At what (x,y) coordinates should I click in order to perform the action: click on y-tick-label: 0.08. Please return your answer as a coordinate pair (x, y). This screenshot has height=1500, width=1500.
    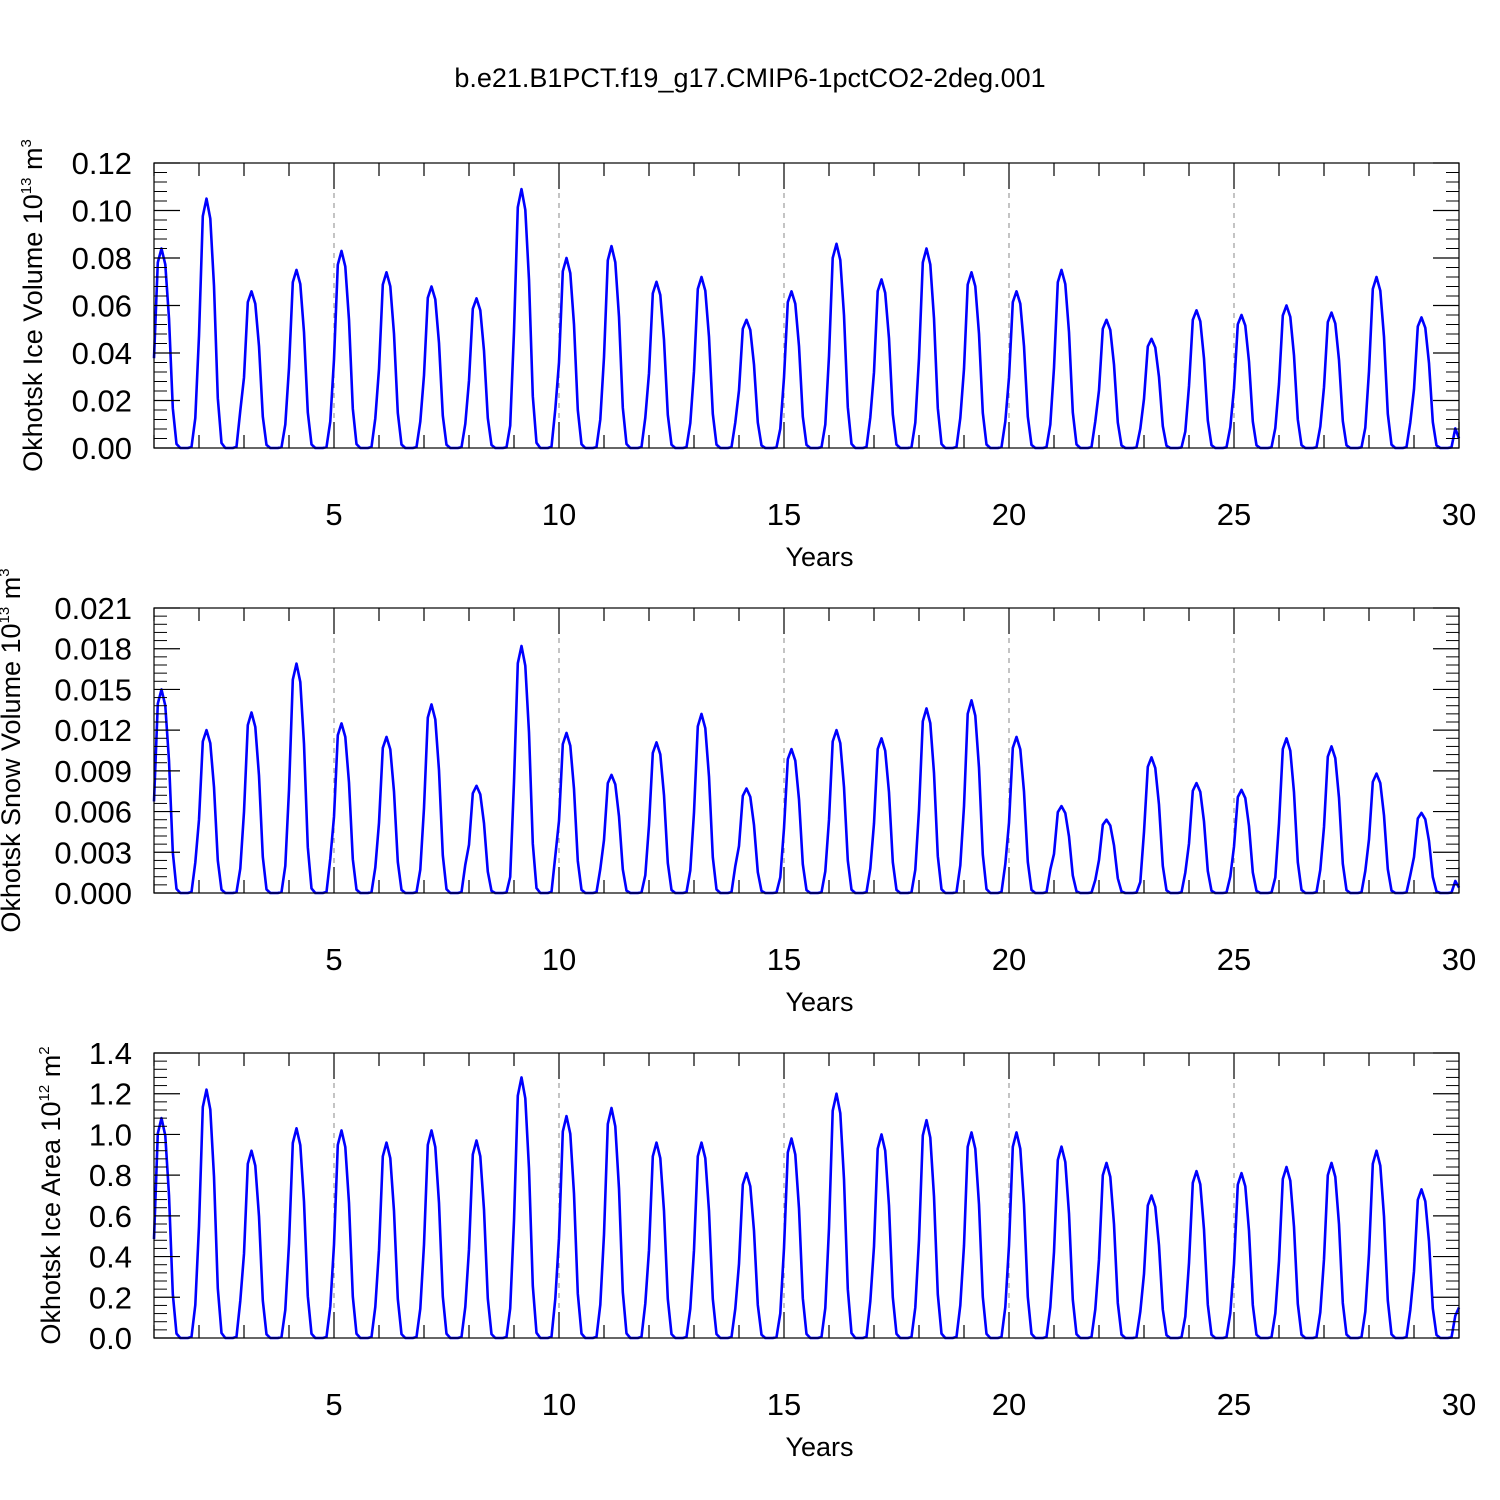
    Looking at the image, I should click on (102, 258).